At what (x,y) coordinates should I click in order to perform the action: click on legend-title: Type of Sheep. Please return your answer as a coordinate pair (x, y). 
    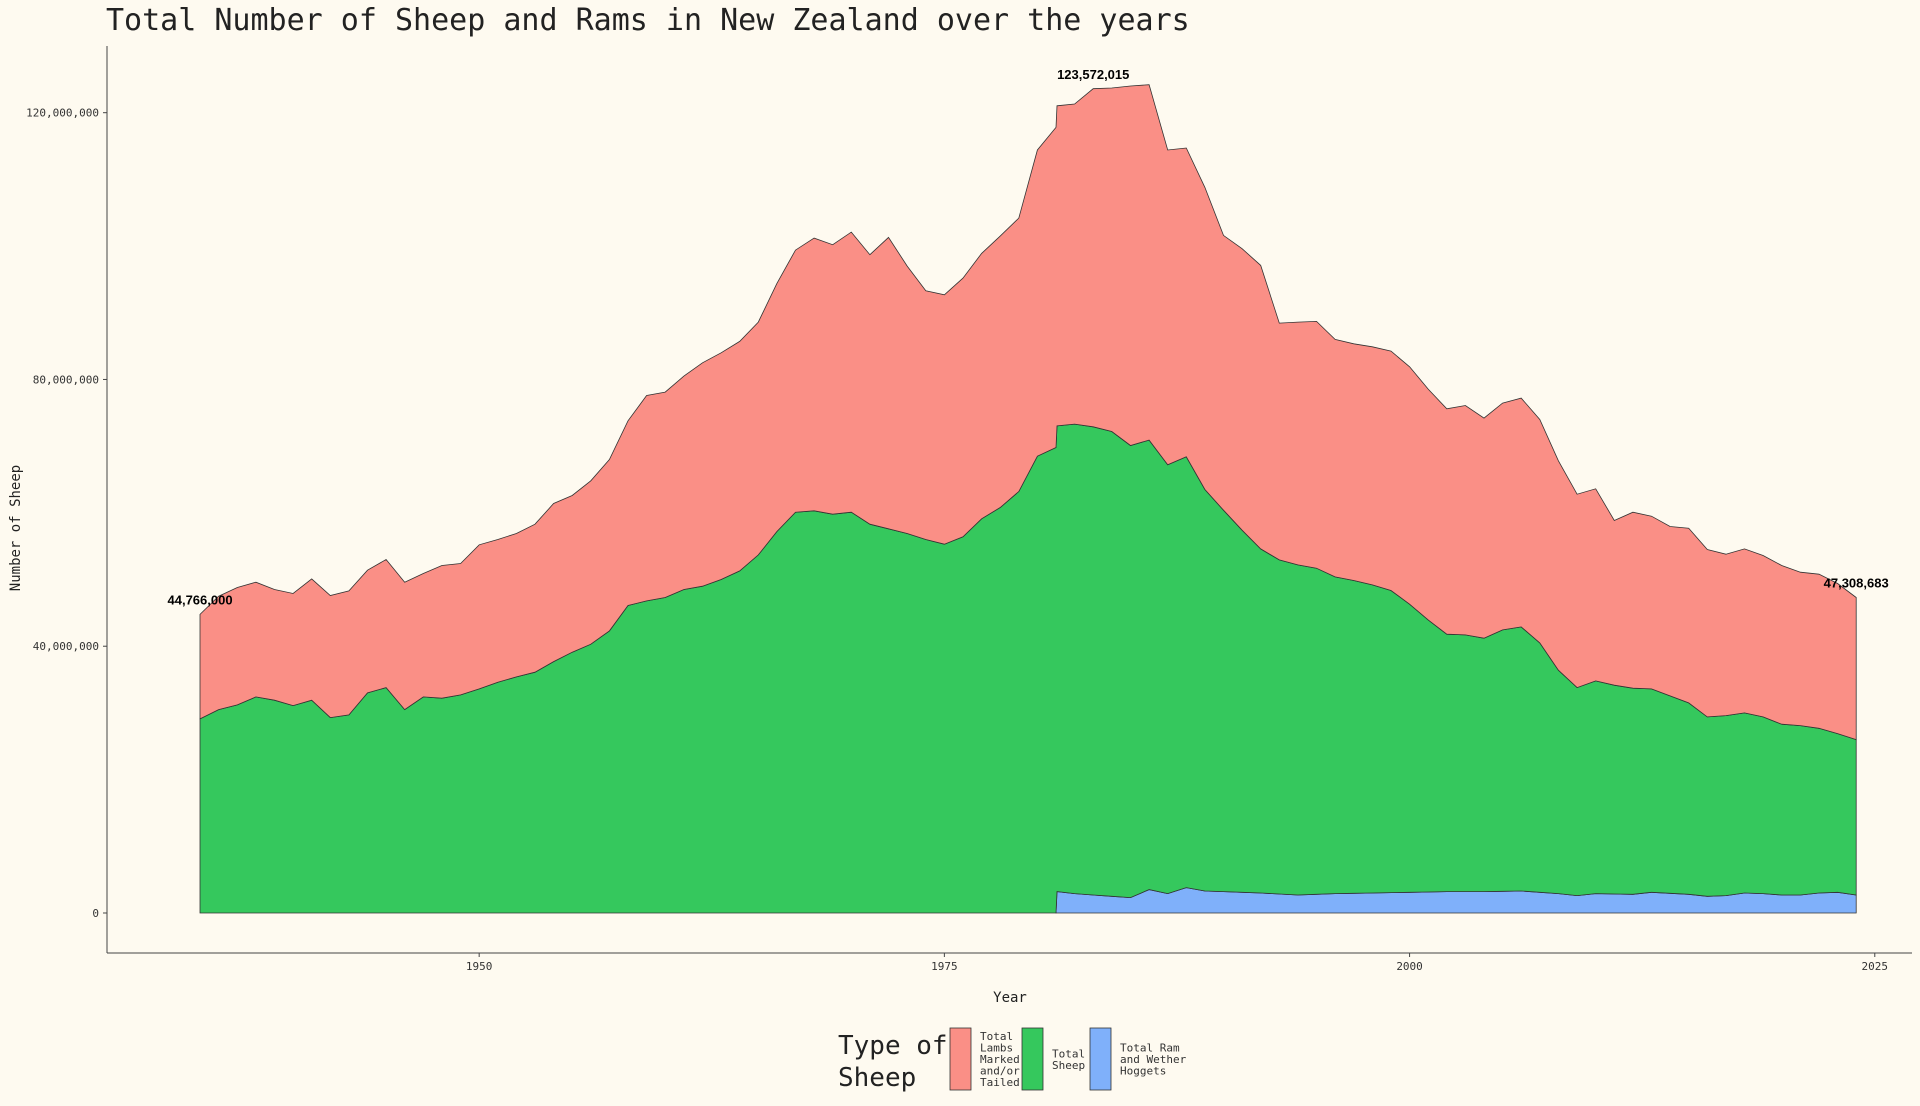
    Looking at the image, I should click on (900, 1062).